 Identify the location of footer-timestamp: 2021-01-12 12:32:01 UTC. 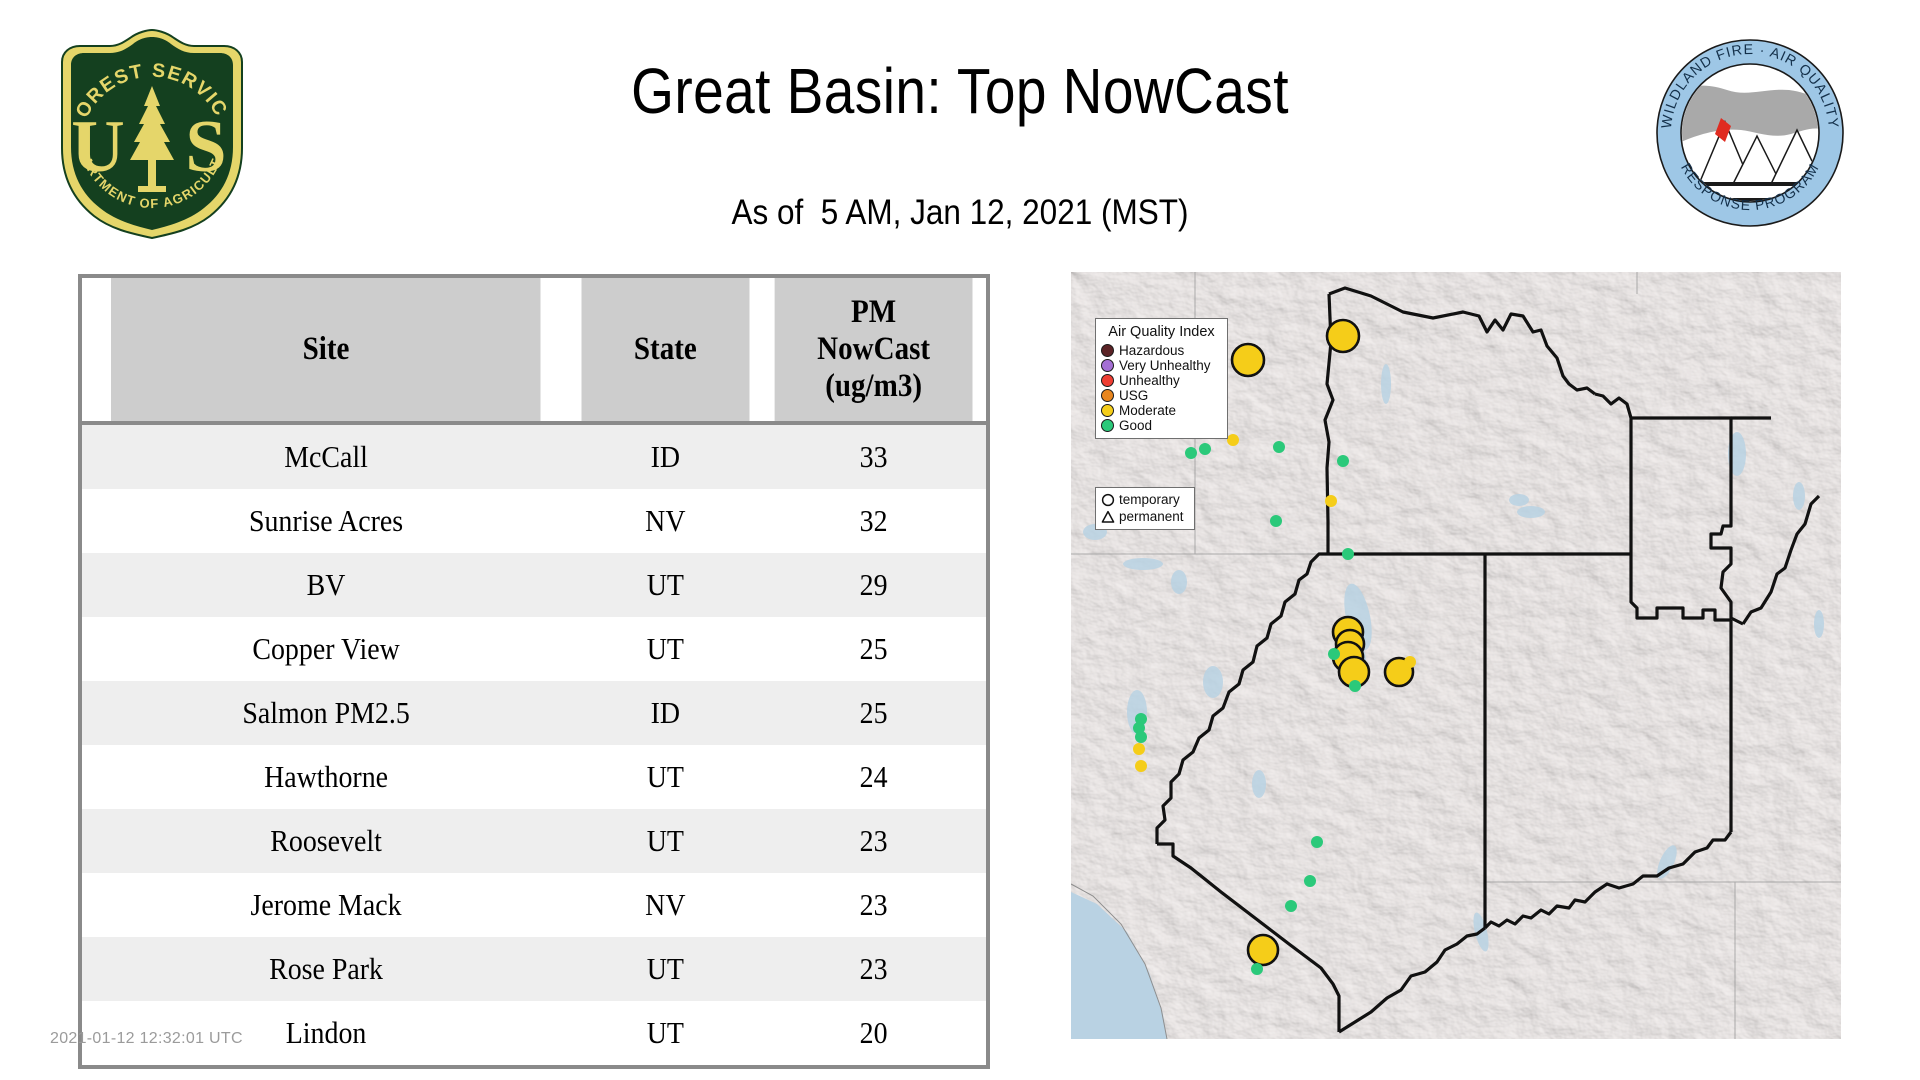
(146, 1038).